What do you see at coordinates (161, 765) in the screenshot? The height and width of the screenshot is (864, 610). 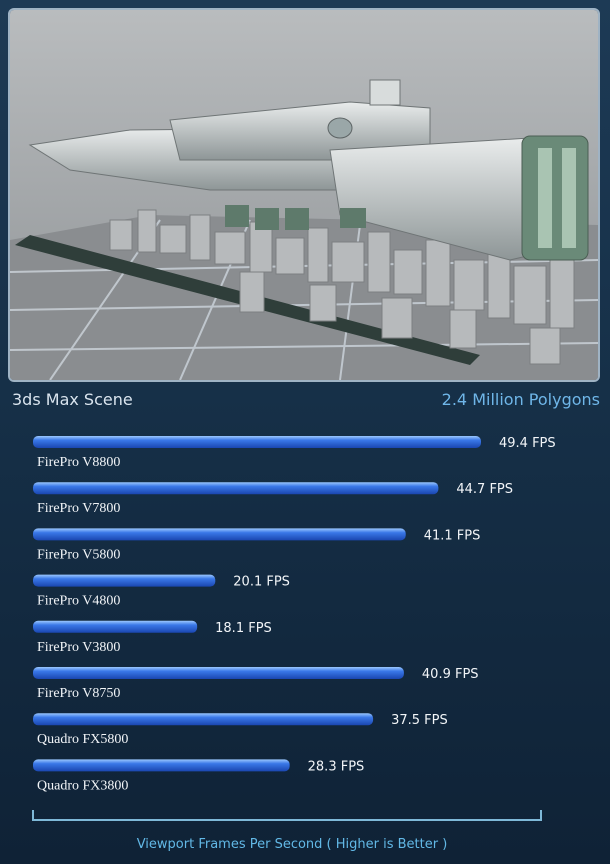 I see `bar-quadro-fx3800` at bounding box center [161, 765].